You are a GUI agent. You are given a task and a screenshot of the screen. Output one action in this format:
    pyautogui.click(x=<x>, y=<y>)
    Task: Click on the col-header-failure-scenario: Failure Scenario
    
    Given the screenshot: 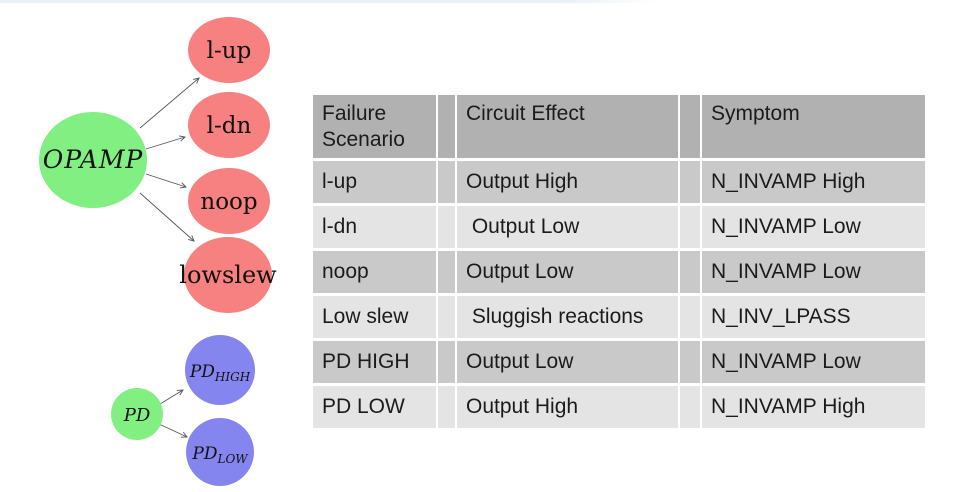 What is the action you would take?
    pyautogui.click(x=374, y=126)
    